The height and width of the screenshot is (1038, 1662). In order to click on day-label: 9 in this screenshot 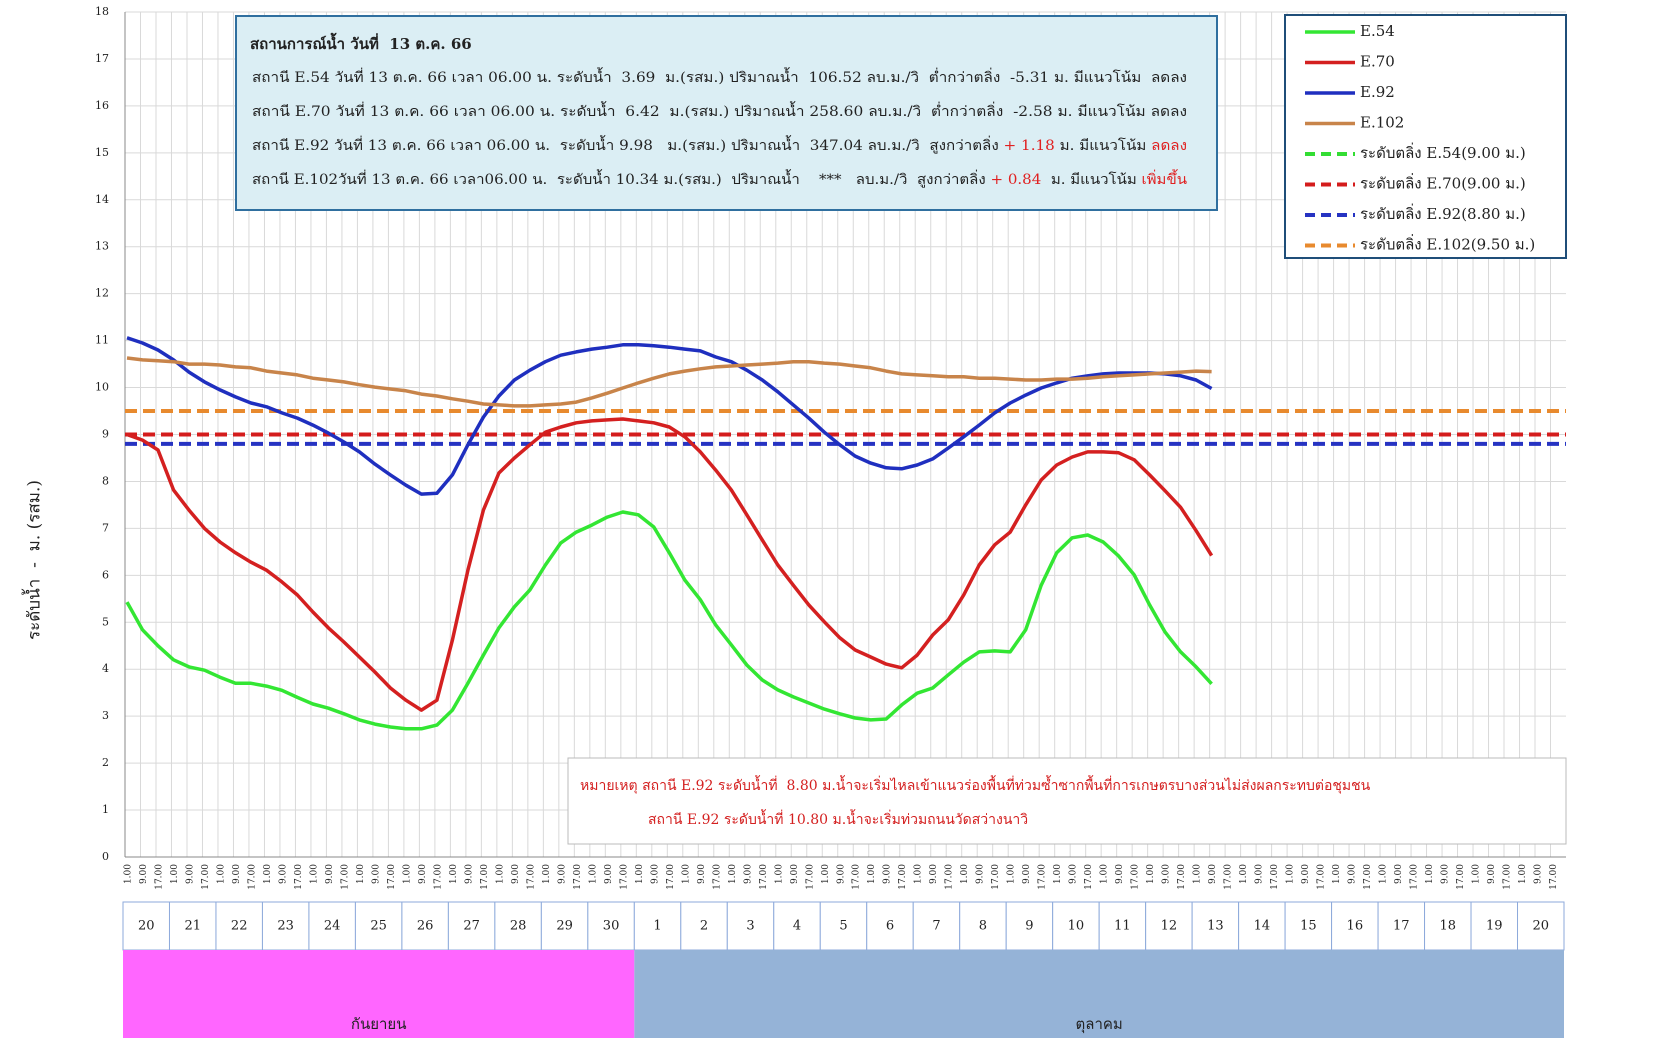, I will do `click(1029, 926)`.